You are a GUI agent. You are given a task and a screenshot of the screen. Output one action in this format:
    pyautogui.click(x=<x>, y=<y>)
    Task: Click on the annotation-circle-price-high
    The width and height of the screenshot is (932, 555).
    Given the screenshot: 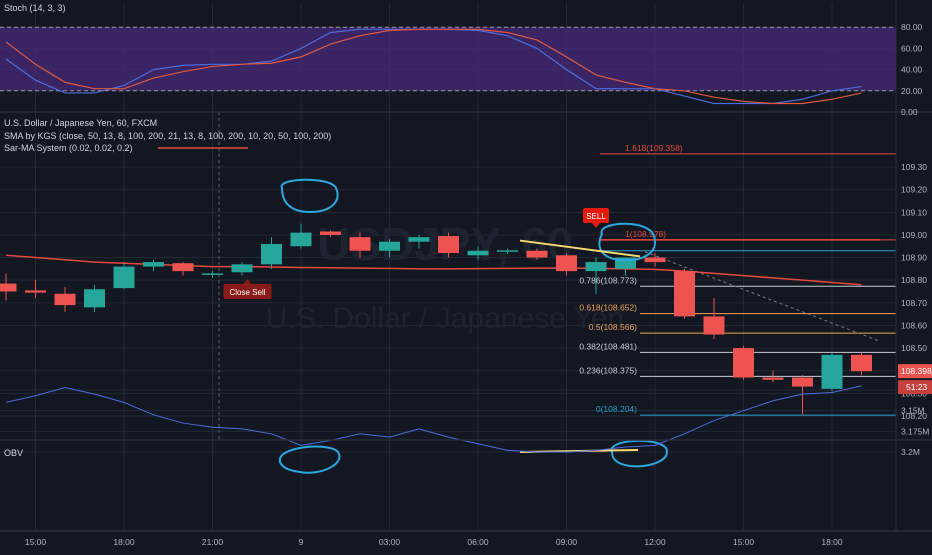 What is the action you would take?
    pyautogui.click(x=309, y=196)
    